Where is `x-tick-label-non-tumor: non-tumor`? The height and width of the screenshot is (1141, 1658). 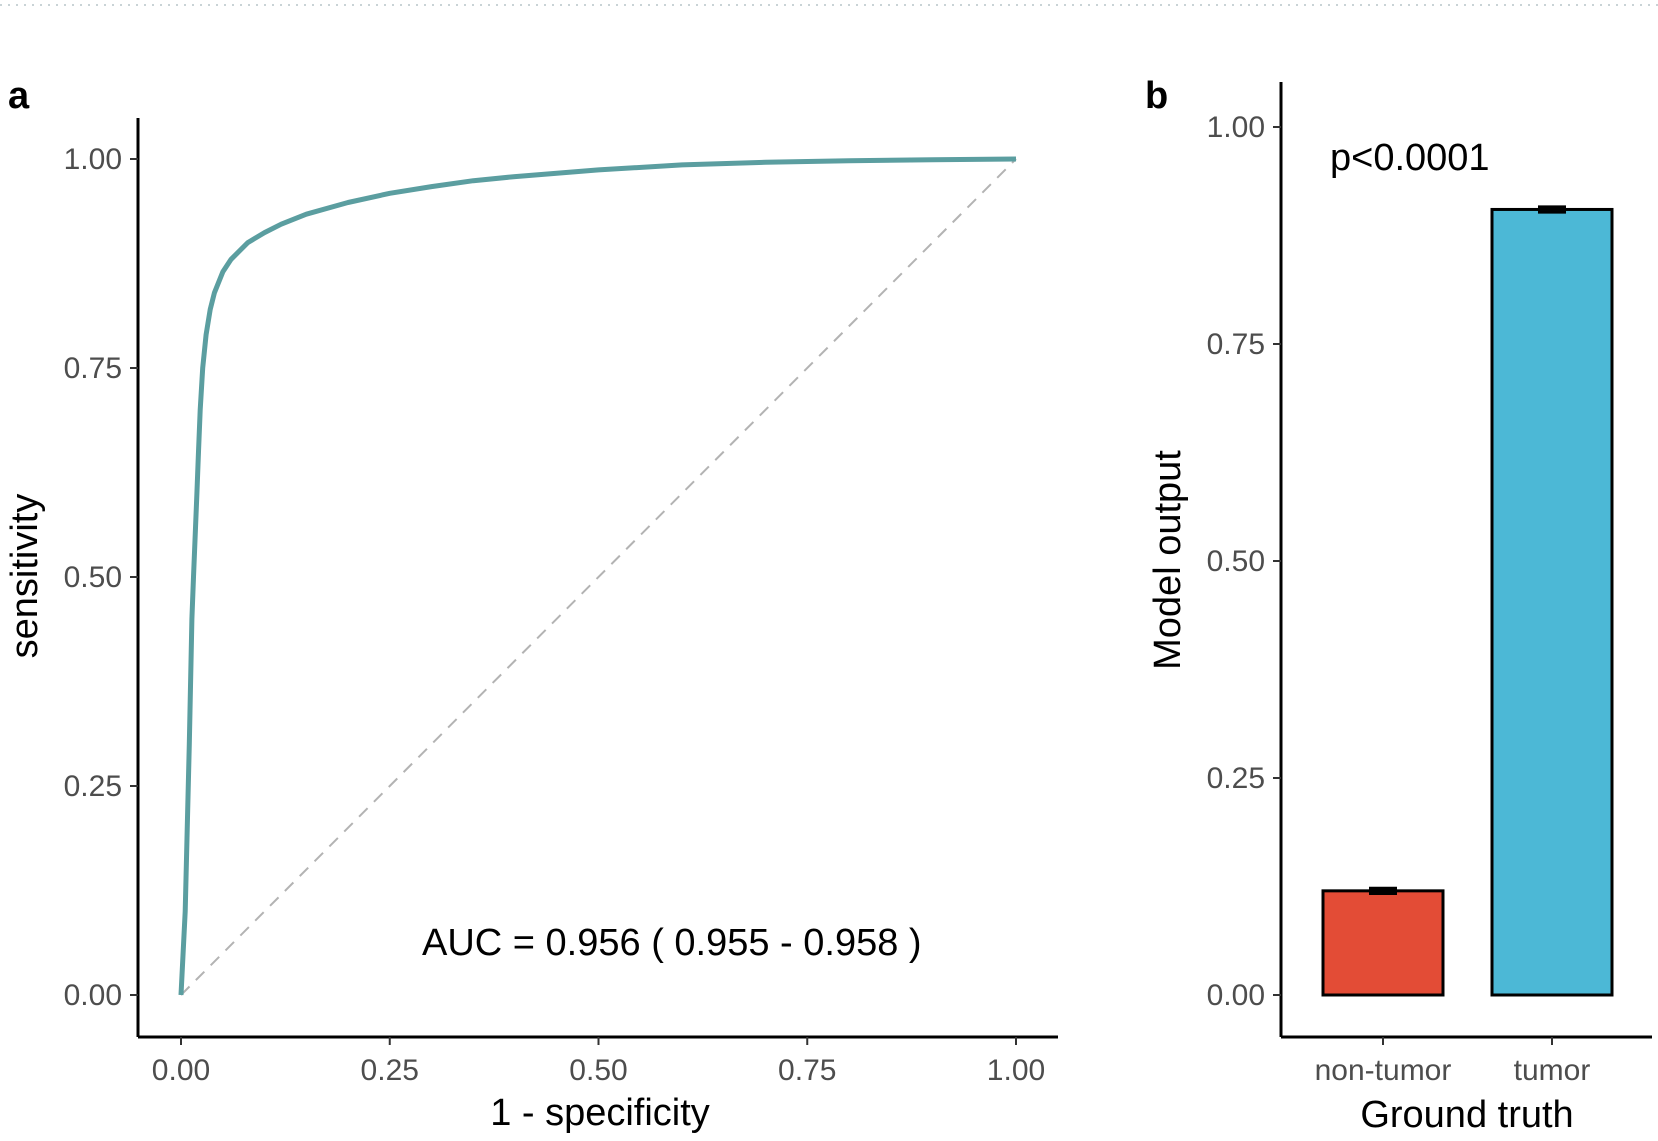 x-tick-label-non-tumor: non-tumor is located at coordinates (1383, 1070).